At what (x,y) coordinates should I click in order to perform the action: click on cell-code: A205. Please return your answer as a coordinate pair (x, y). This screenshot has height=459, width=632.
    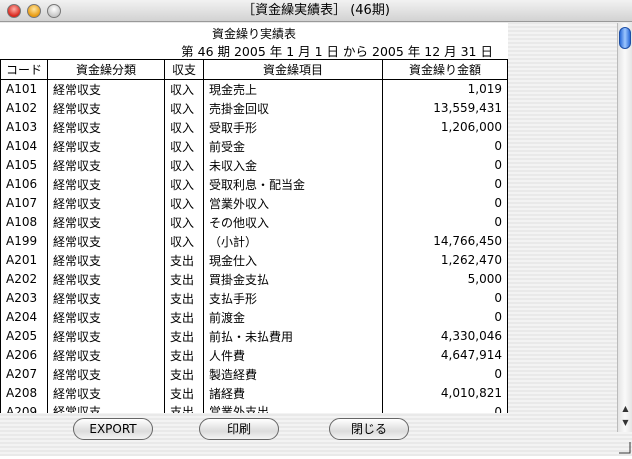
    Looking at the image, I should click on (24, 336).